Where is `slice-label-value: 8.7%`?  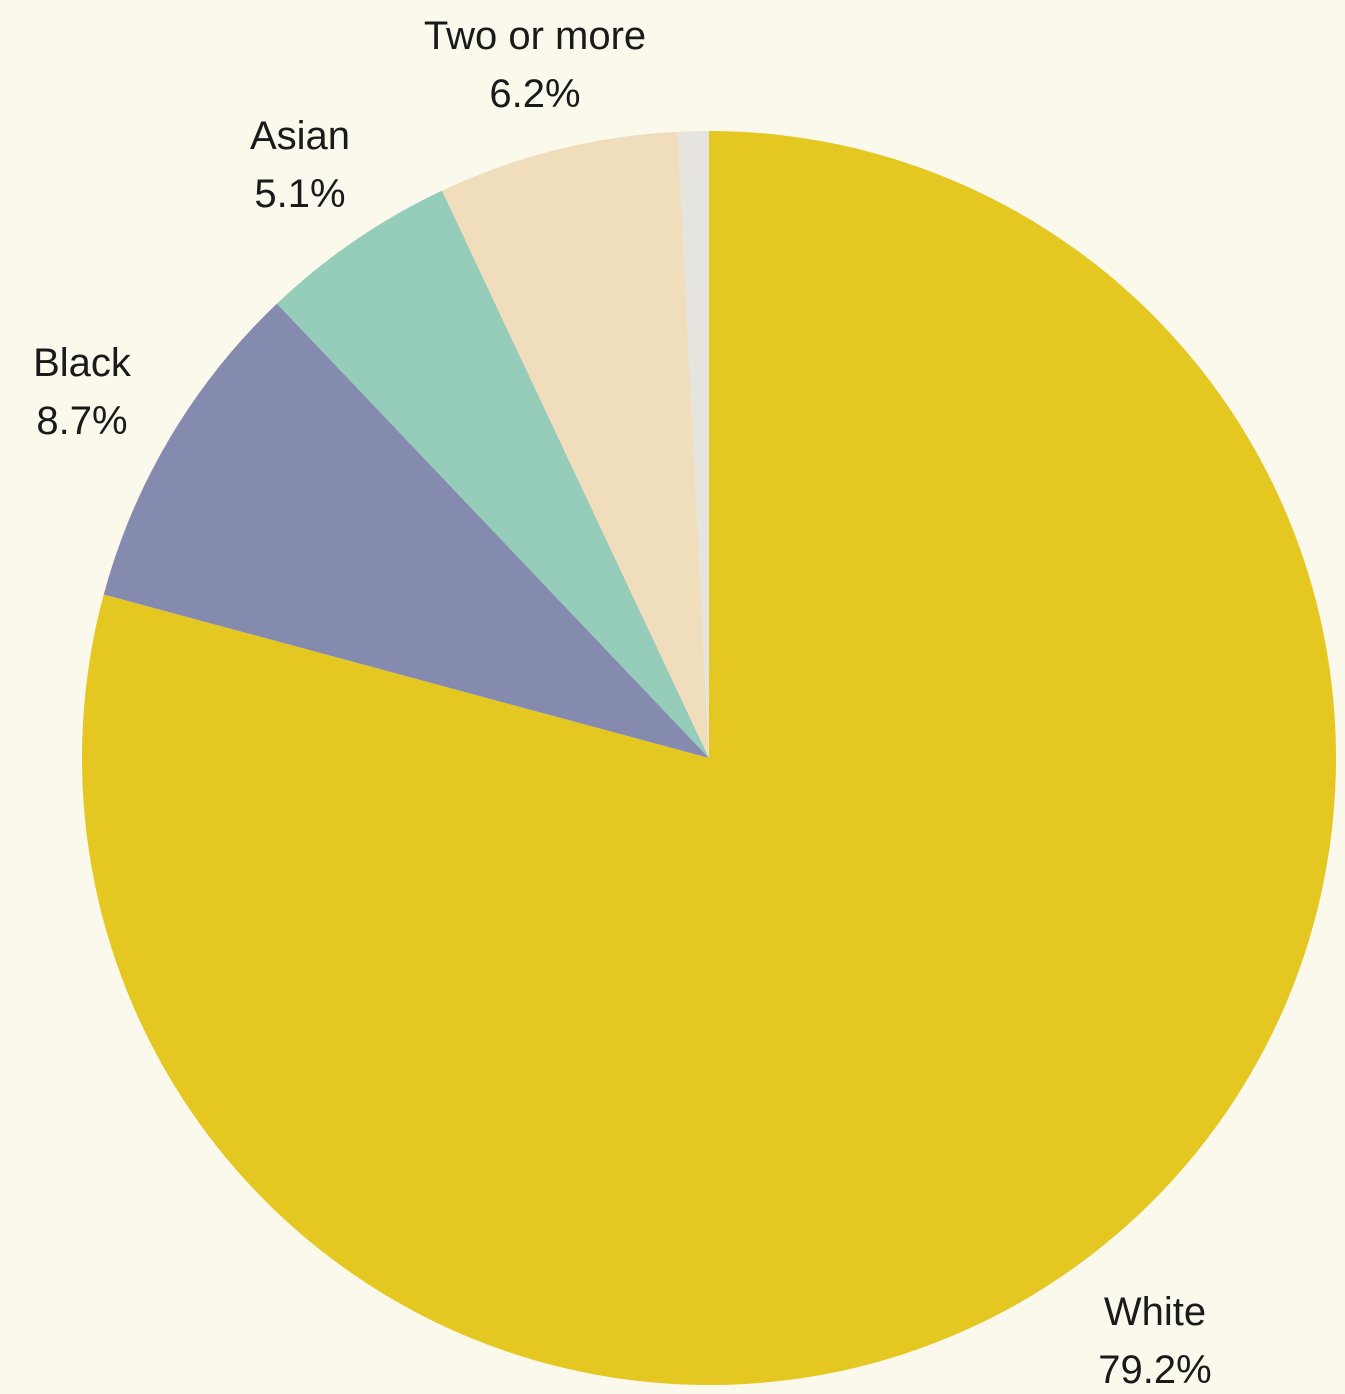
slice-label-value: 8.7% is located at coordinates (81, 421).